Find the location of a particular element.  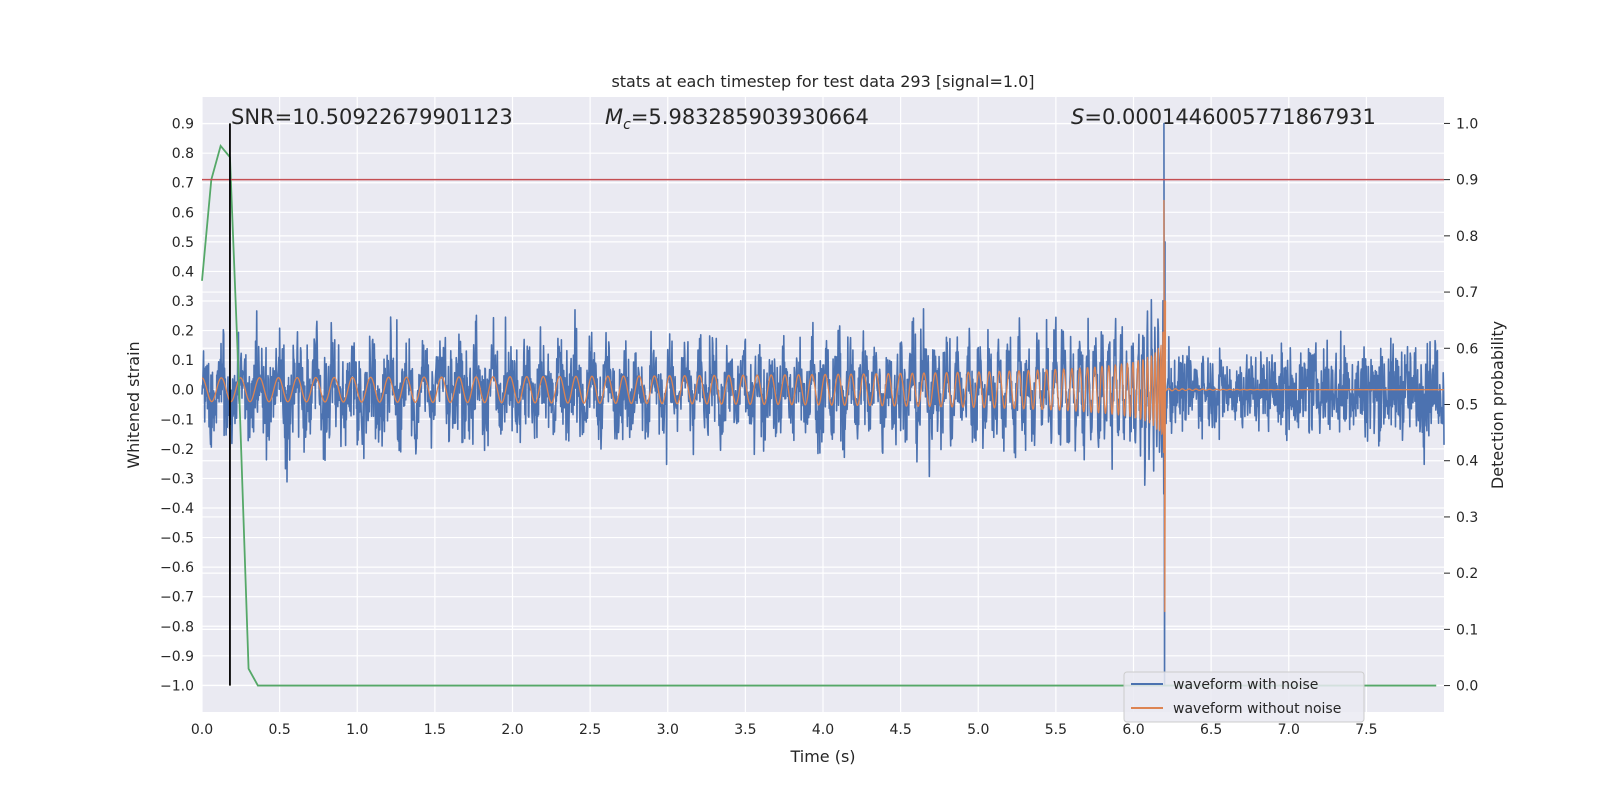

snr-annotation: SNR=10.50922679901123 is located at coordinates (372, 117).